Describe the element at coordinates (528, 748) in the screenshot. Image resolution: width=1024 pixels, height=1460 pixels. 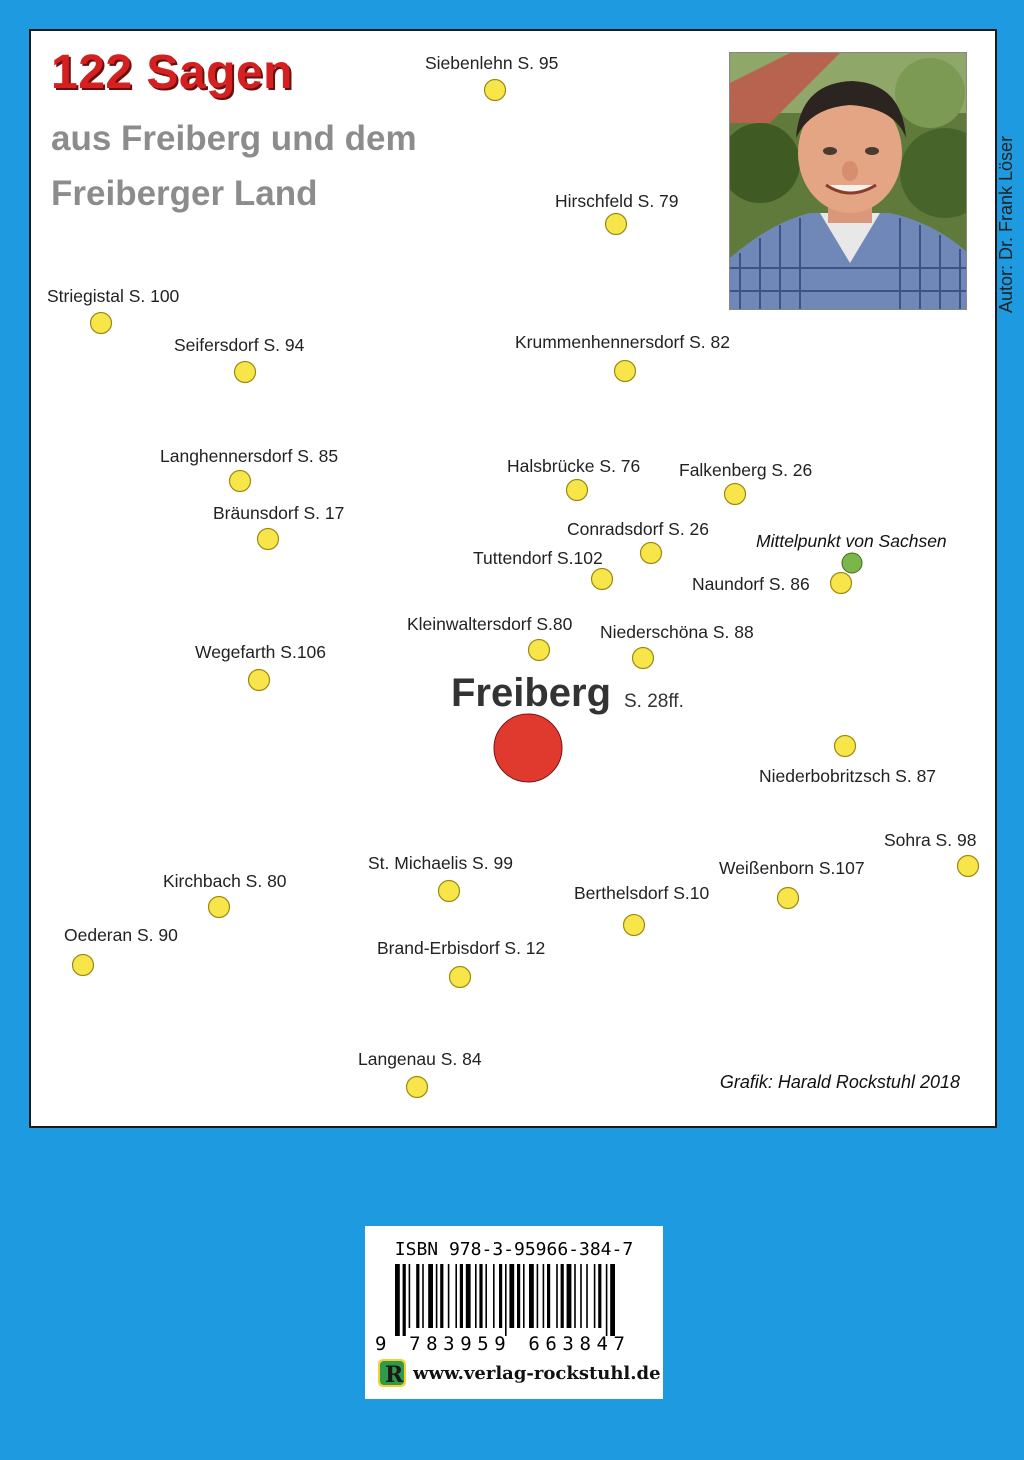
I see `freiberg-marker` at that location.